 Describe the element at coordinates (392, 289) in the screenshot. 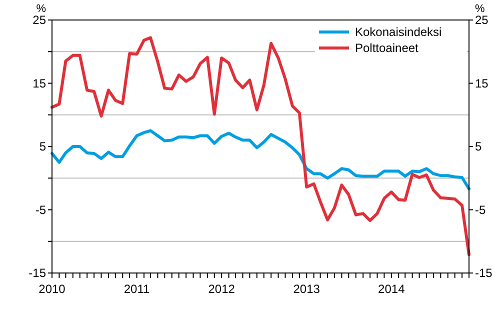

I see `x-tick-label: 2014` at that location.